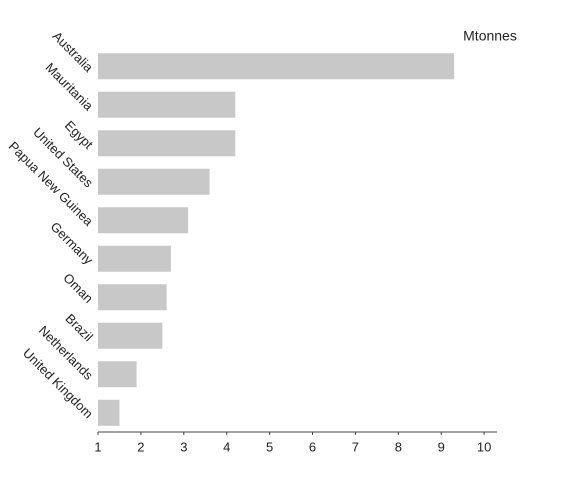 The height and width of the screenshot is (481, 562). What do you see at coordinates (72, 243) in the screenshot?
I see `y-tick-label: Germany` at bounding box center [72, 243].